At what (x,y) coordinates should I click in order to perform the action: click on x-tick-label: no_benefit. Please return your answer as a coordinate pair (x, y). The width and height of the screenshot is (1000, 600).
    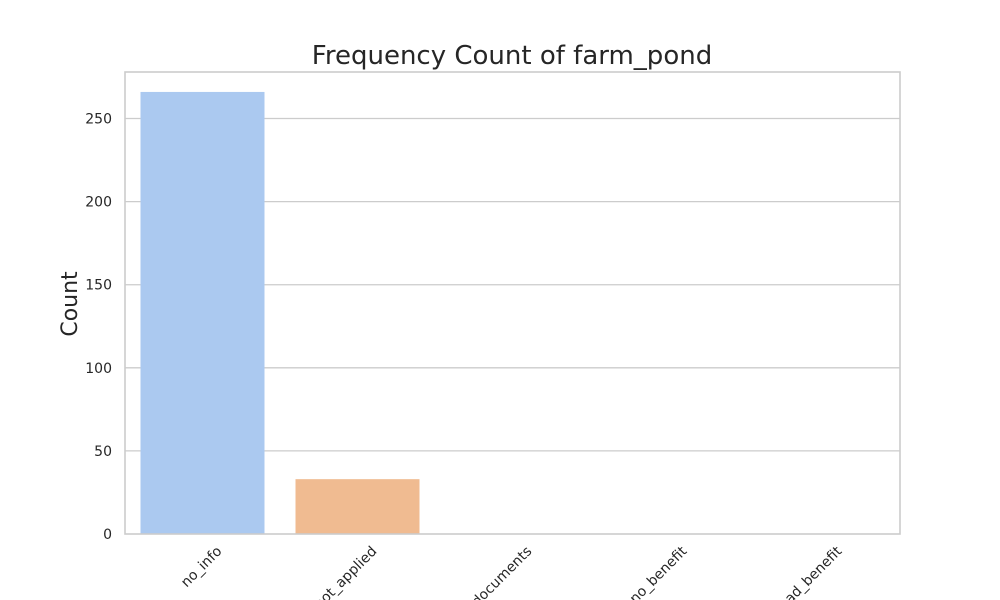
    Looking at the image, I should click on (659, 571).